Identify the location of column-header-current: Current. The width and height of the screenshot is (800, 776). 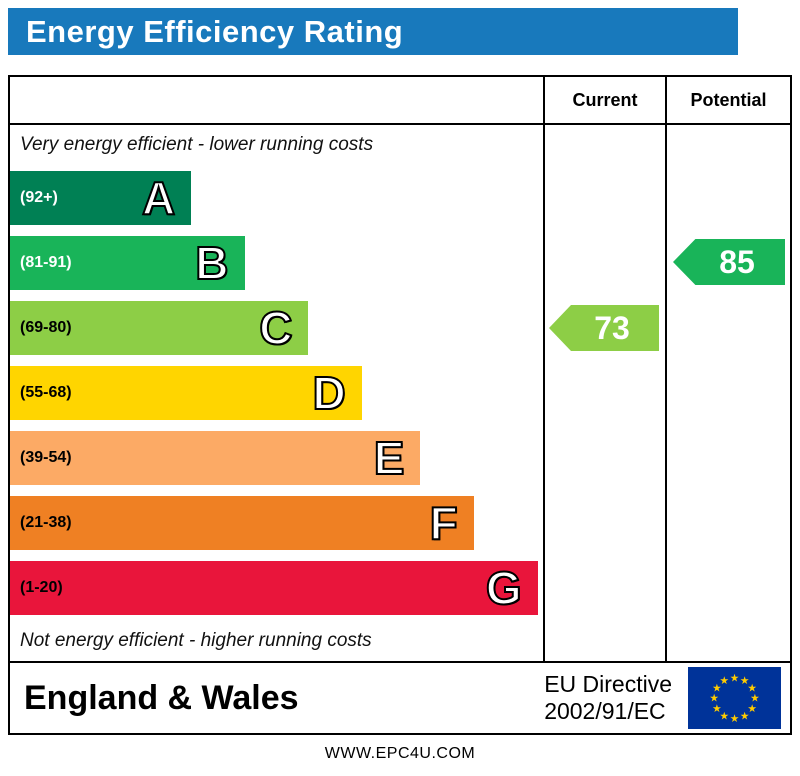
(604, 100).